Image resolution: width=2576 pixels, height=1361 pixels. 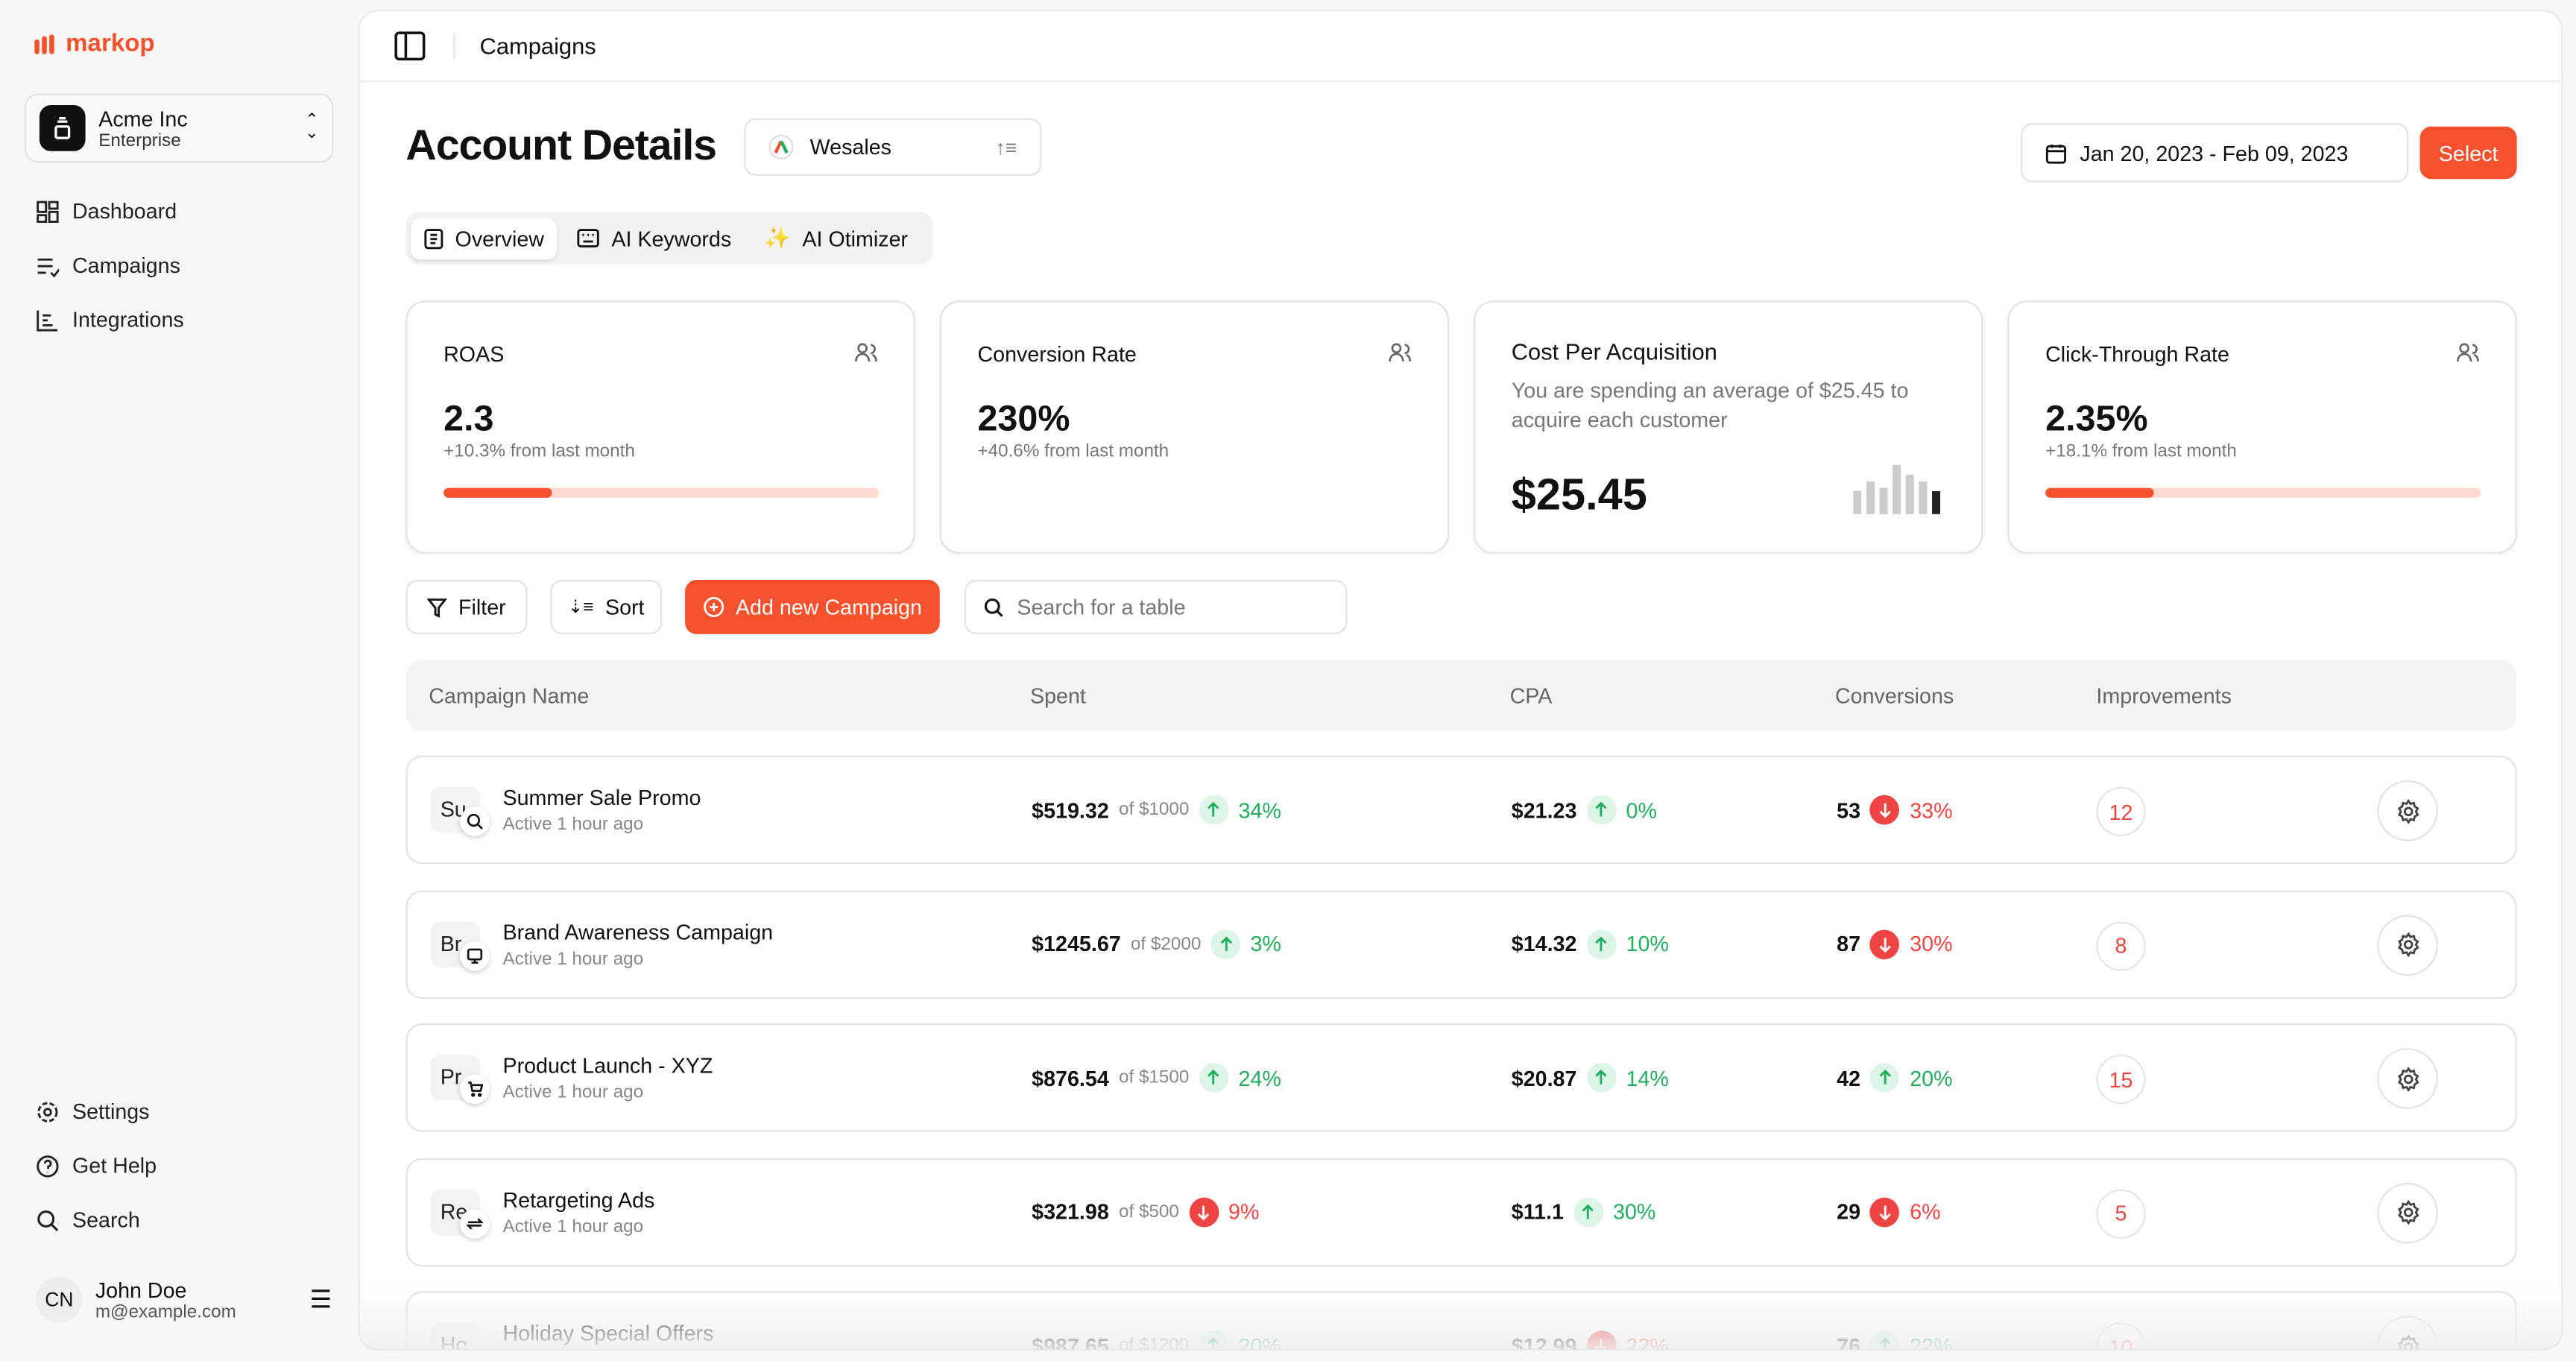 I want to click on repeat-icon, so click(x=475, y=1223).